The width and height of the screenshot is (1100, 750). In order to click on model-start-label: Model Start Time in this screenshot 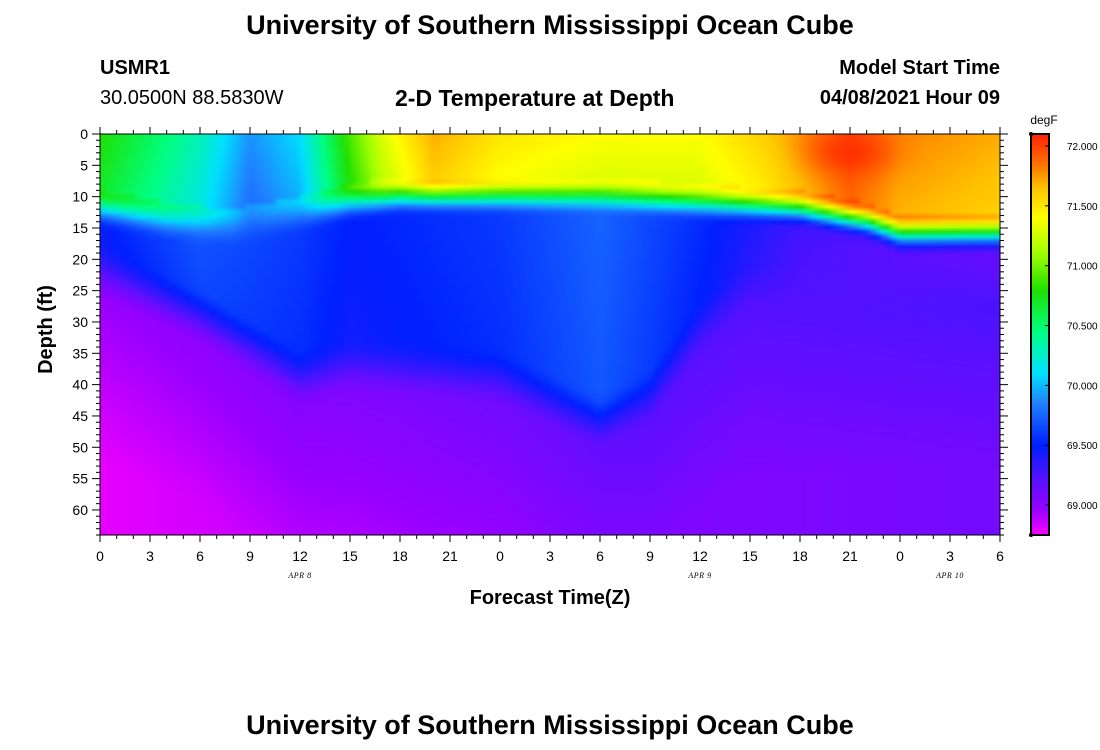, I will do `click(919, 68)`.